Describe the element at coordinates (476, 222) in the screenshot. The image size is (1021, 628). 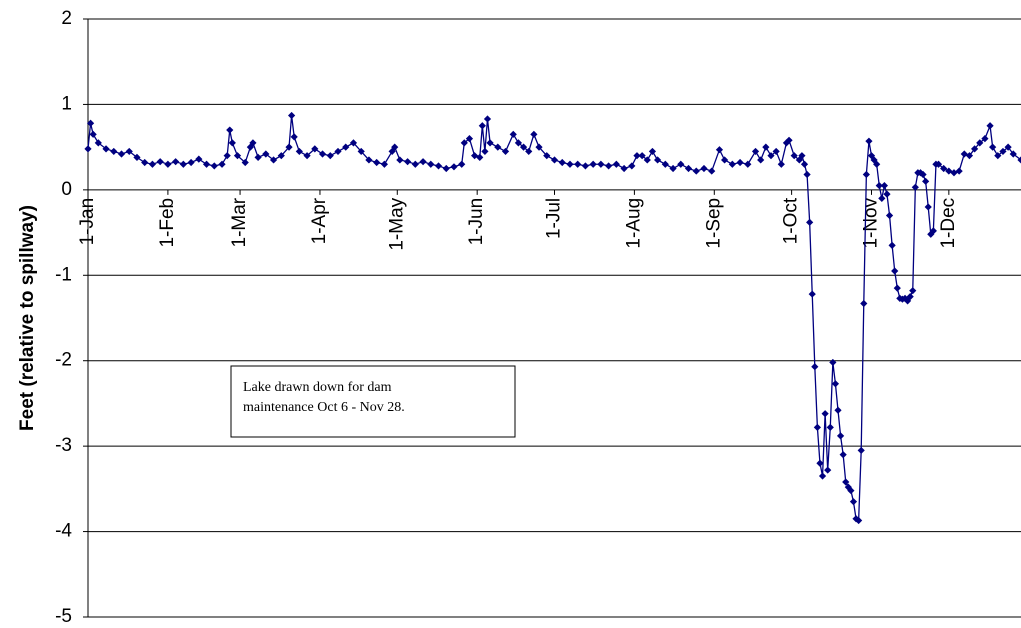
I see `x-tick-label: 1-Jun` at that location.